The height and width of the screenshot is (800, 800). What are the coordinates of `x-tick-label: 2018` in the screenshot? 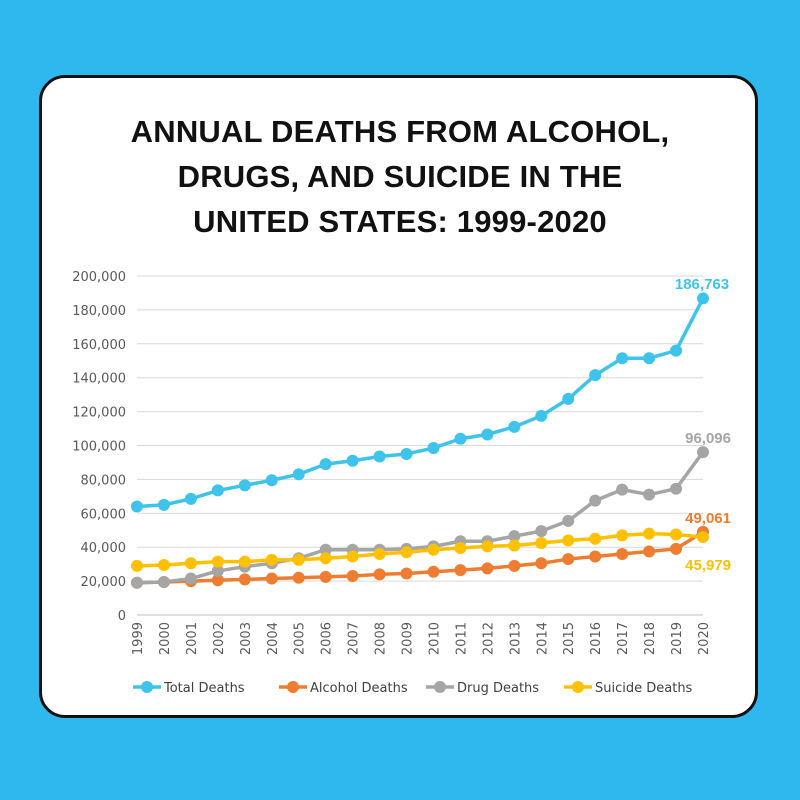 It's located at (650, 638).